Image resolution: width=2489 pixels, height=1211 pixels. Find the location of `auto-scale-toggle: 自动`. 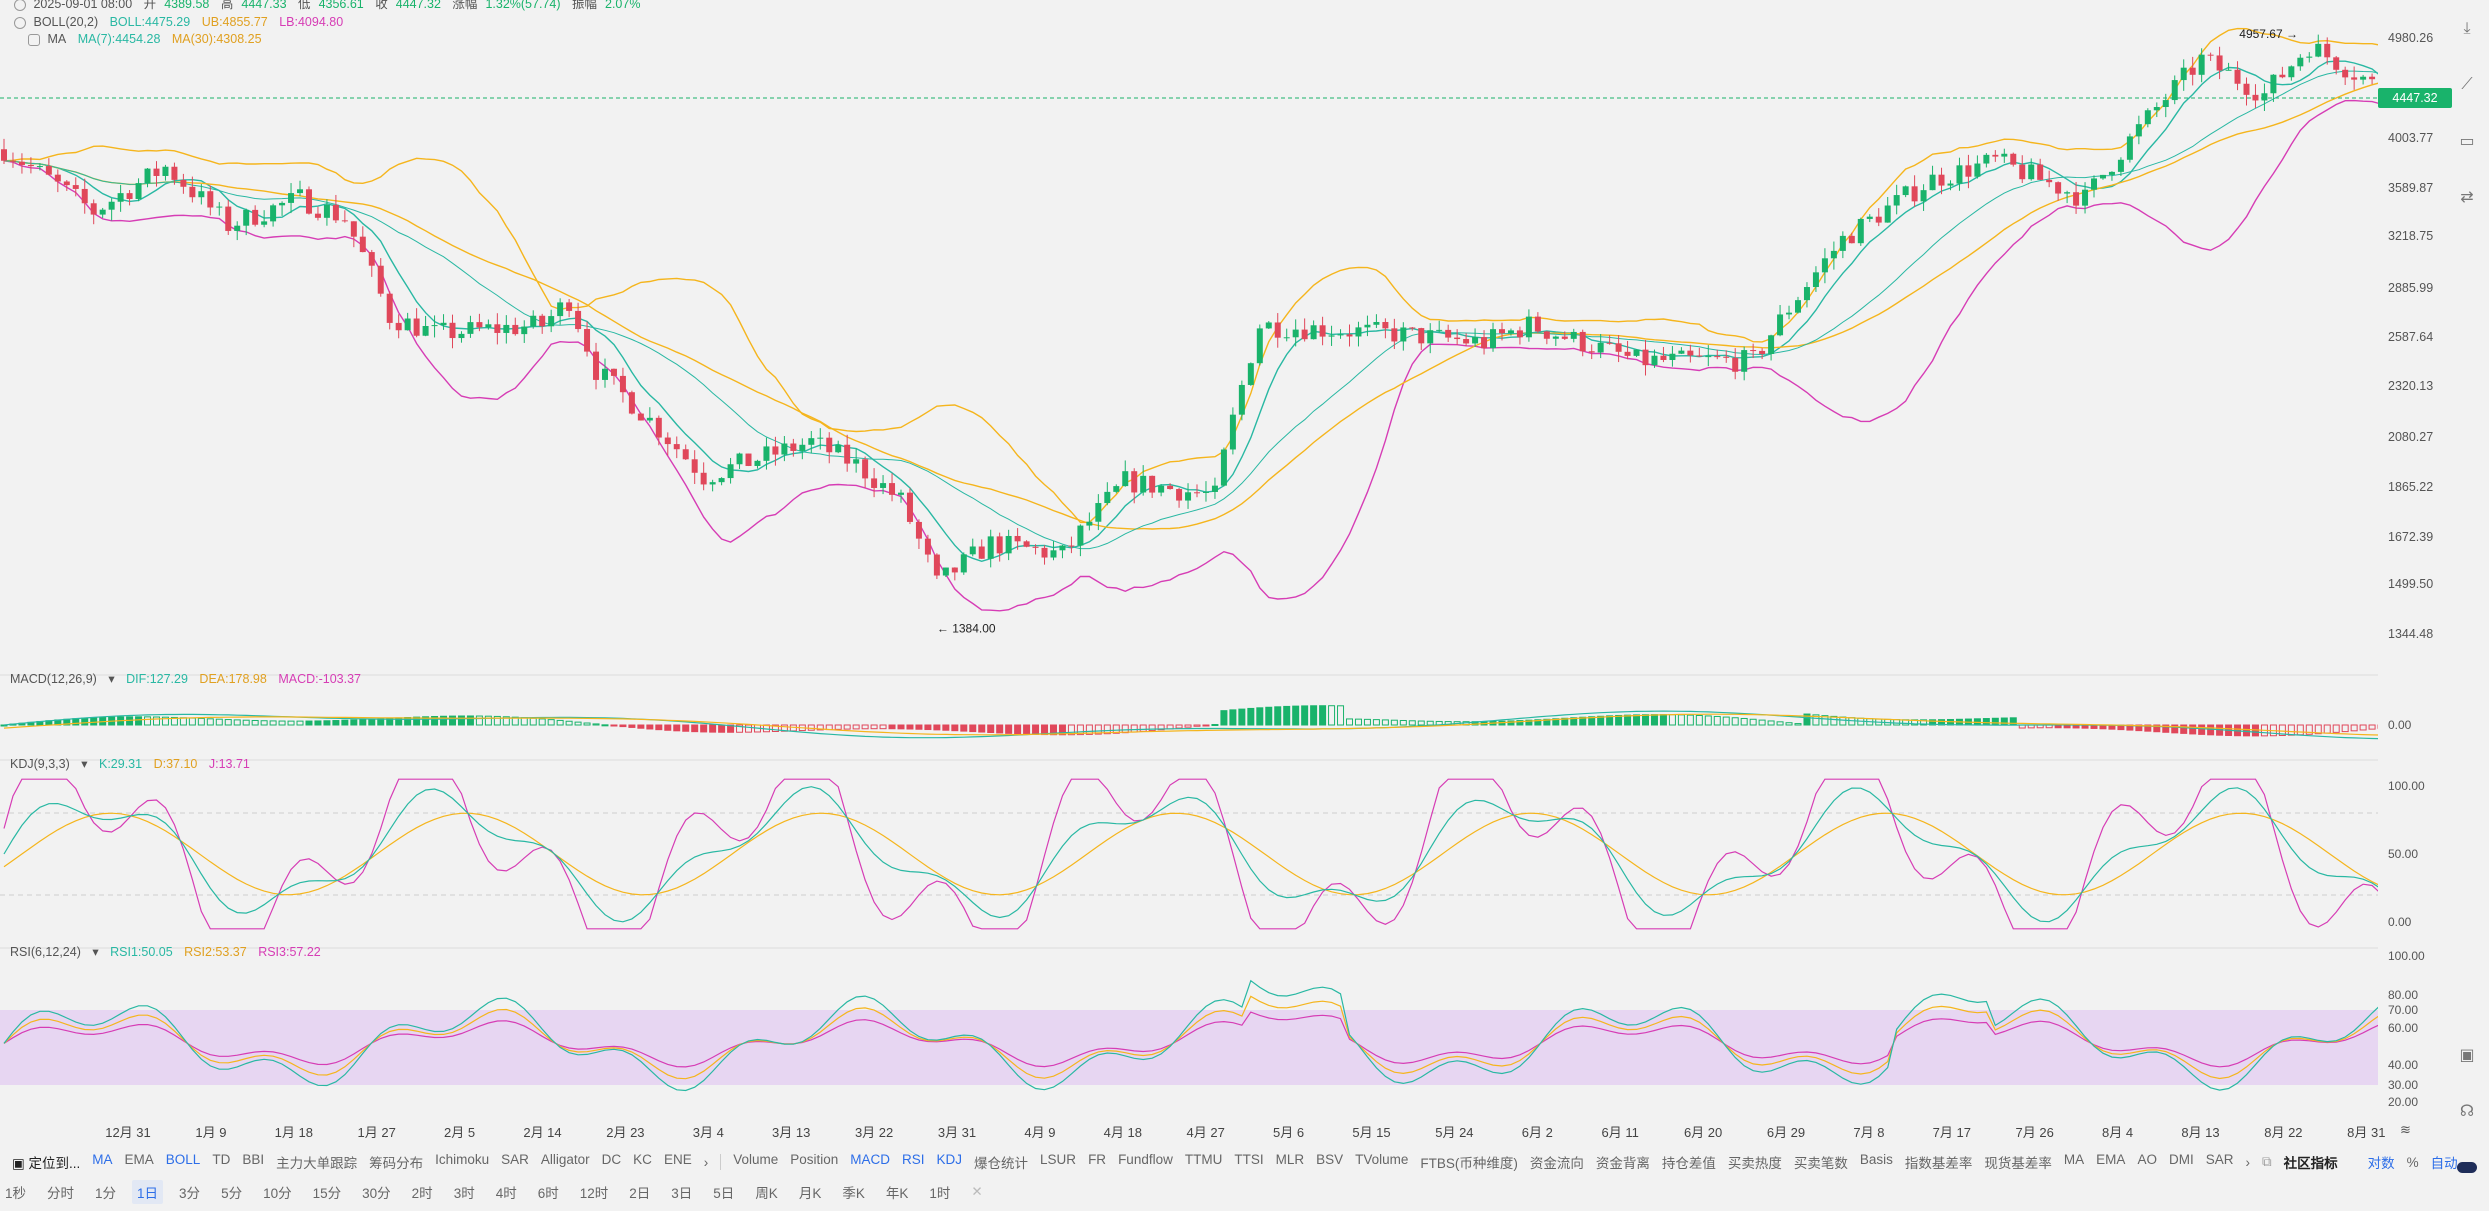

auto-scale-toggle: 自动 is located at coordinates (2444, 1163).